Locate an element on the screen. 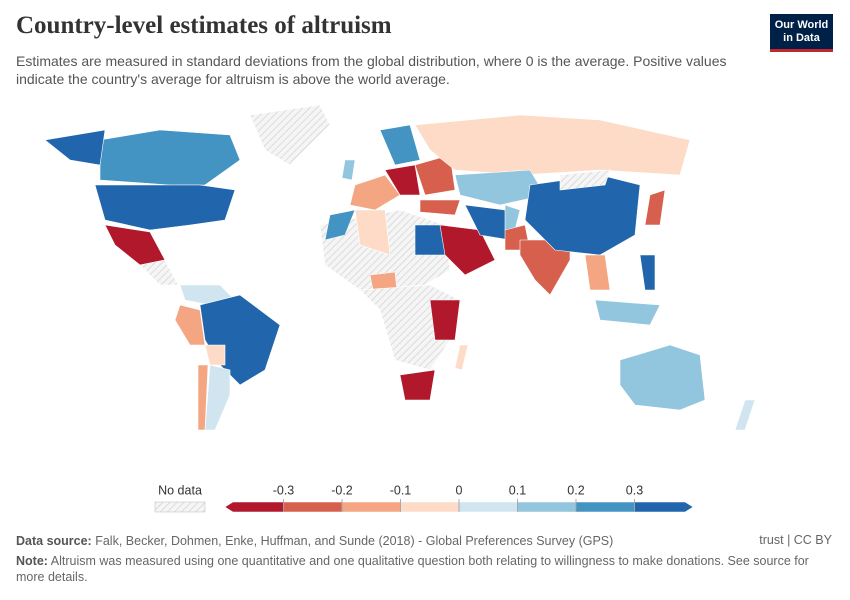 Image resolution: width=850 pixels, height=600 pixels. legend-tick-label: 0.3 is located at coordinates (634, 490).